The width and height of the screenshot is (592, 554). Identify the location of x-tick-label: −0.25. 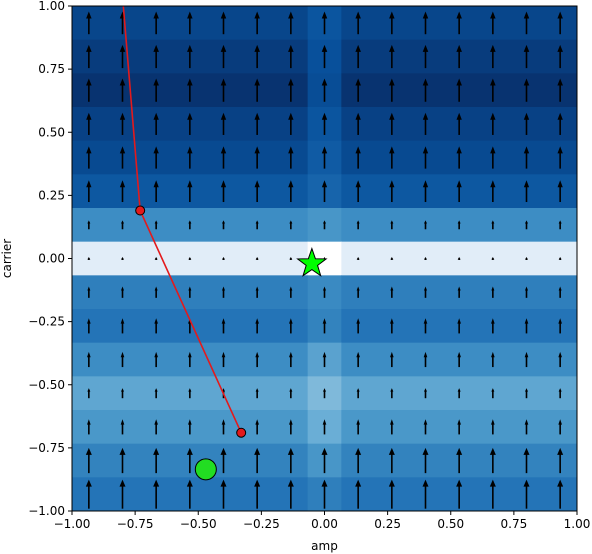
(261, 524).